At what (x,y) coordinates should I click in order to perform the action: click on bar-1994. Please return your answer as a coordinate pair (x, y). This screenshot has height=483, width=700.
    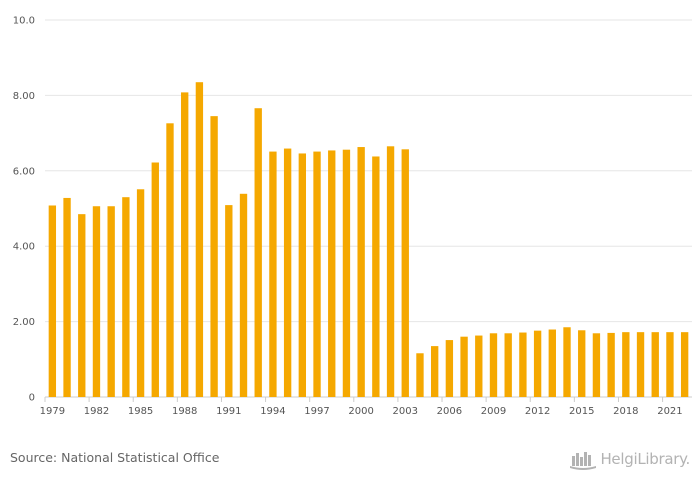
    Looking at the image, I should click on (273, 274).